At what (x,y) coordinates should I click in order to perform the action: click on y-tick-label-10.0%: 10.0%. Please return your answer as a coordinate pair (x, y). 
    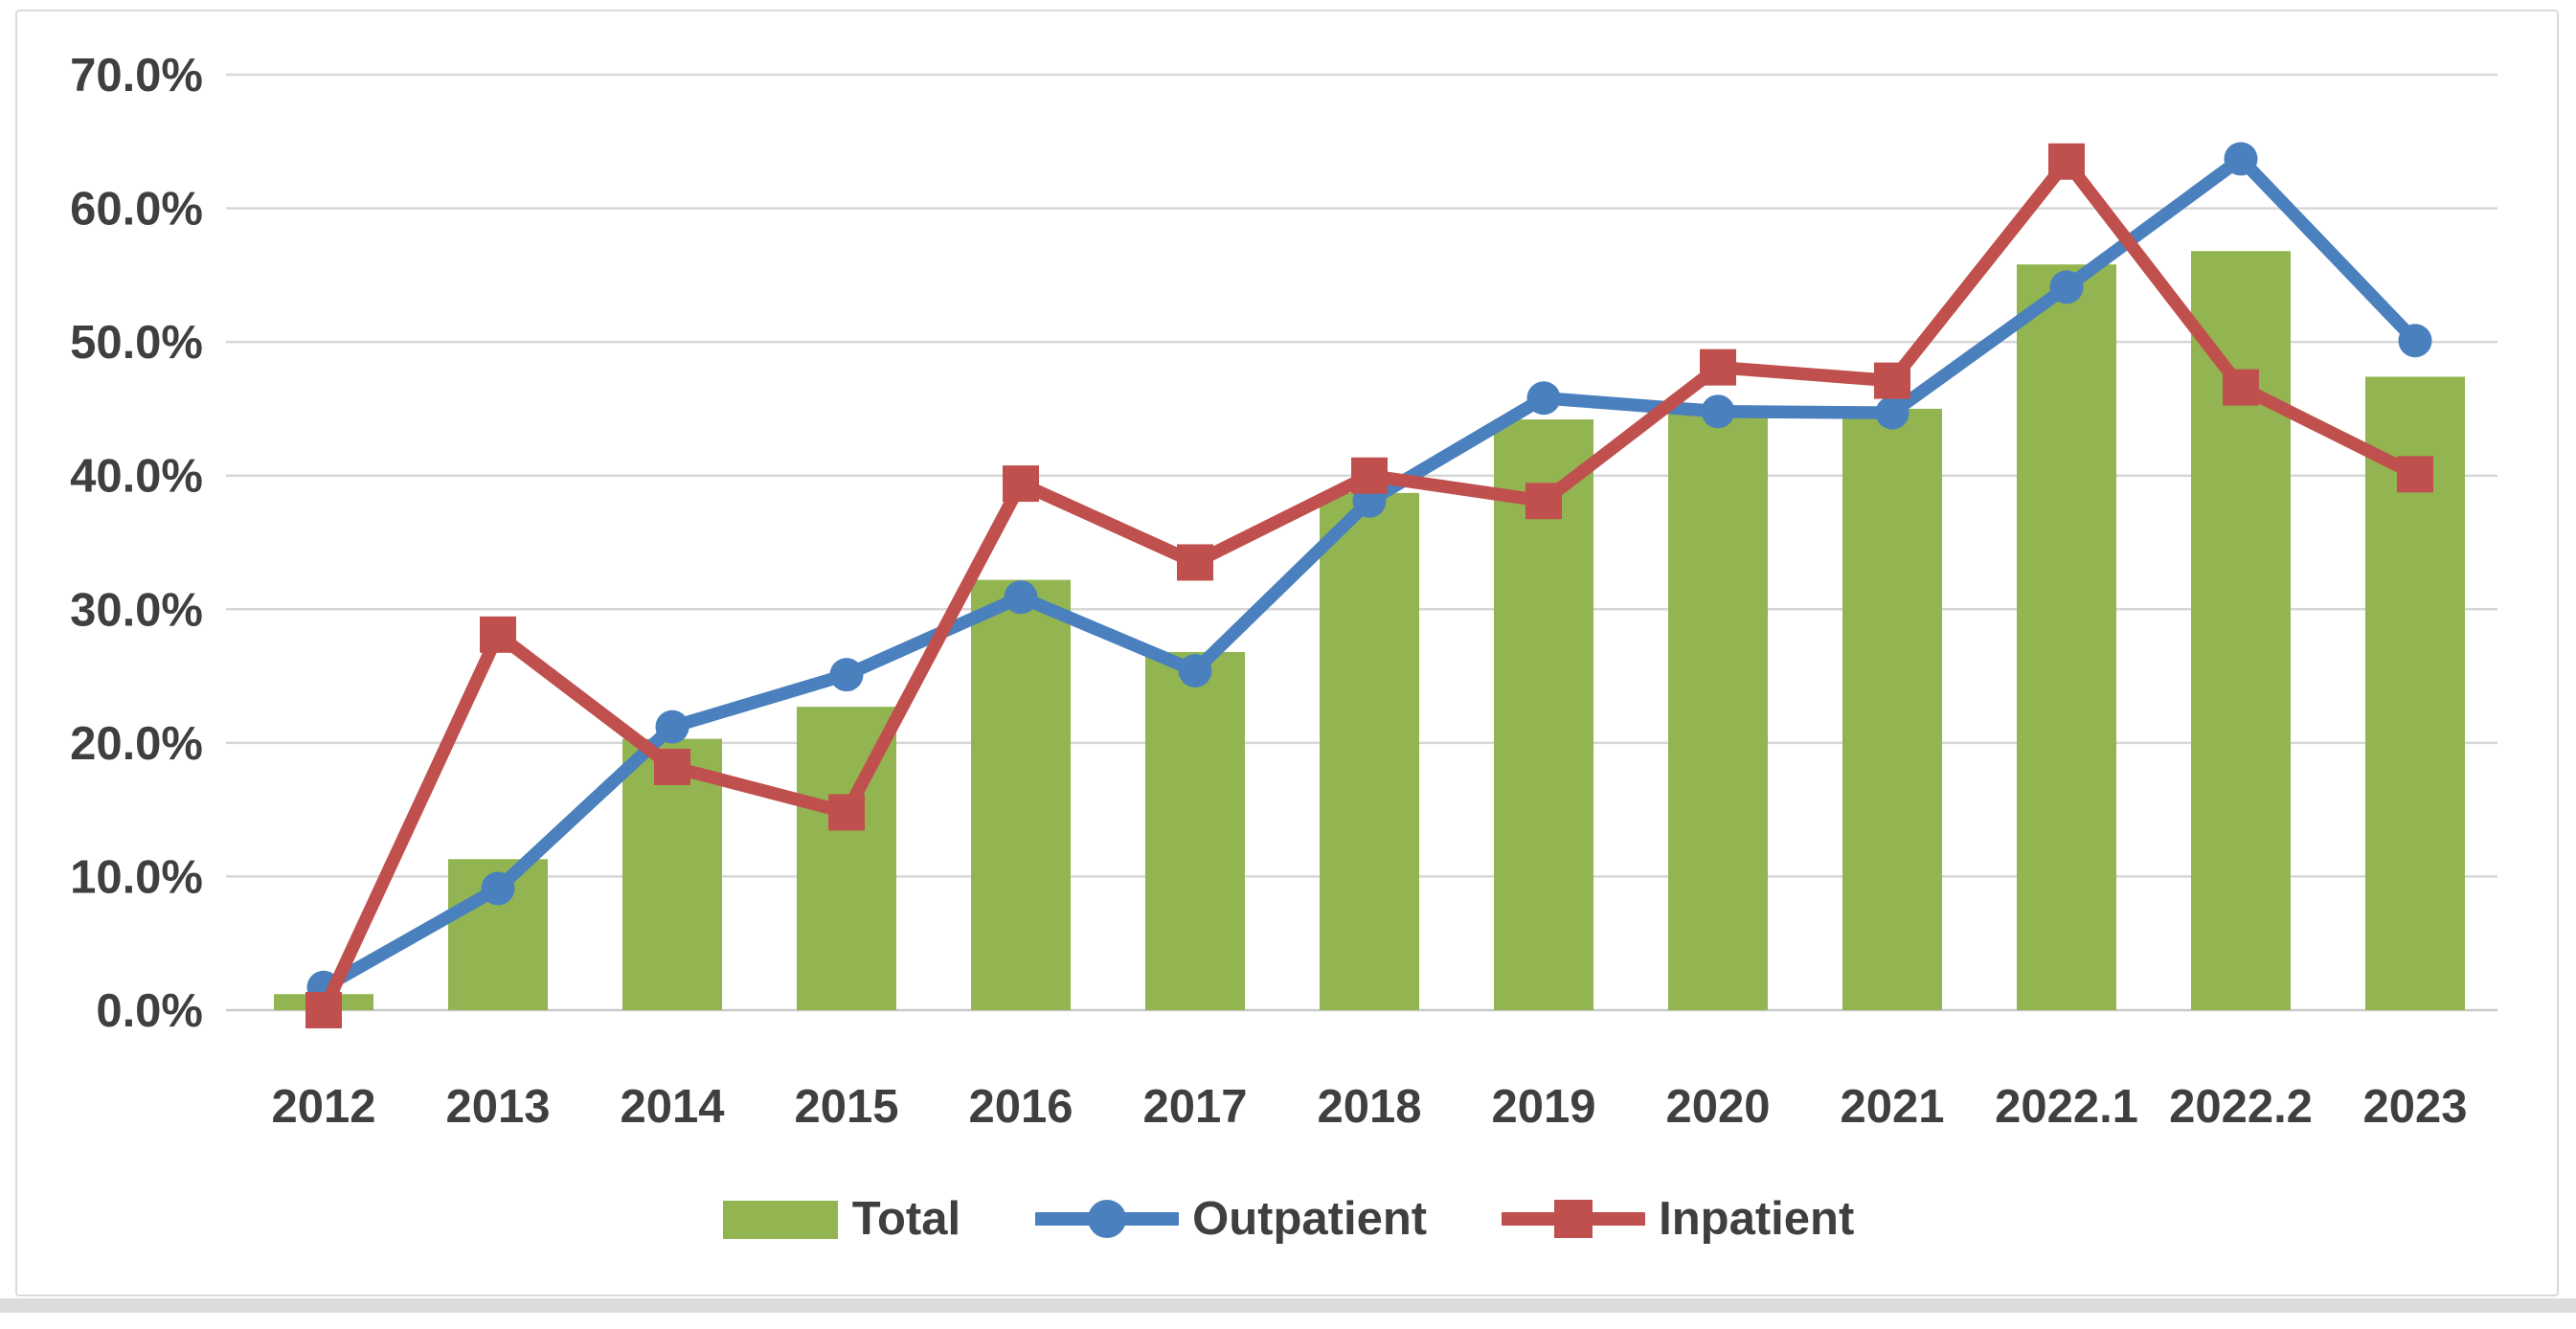
    Looking at the image, I should click on (136, 877).